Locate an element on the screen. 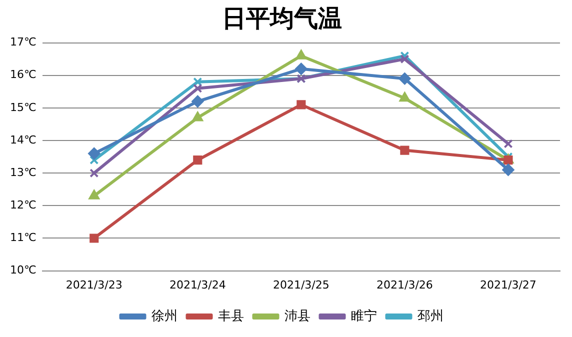 The height and width of the screenshot is (337, 572). y-tick-label: 17℃ is located at coordinates (23, 42).